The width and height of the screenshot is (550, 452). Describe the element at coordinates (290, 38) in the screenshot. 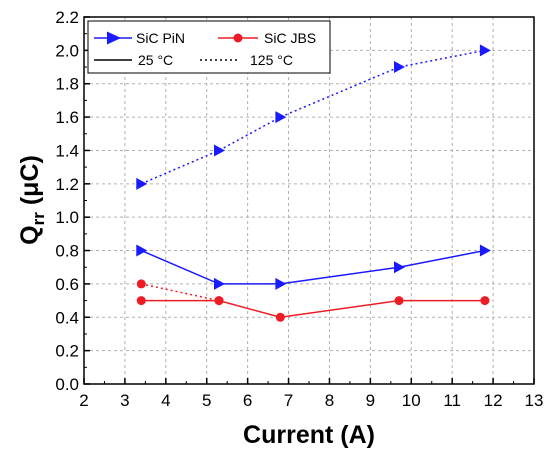

I see `legend-label-sic-jbs: SiC JBS` at that location.